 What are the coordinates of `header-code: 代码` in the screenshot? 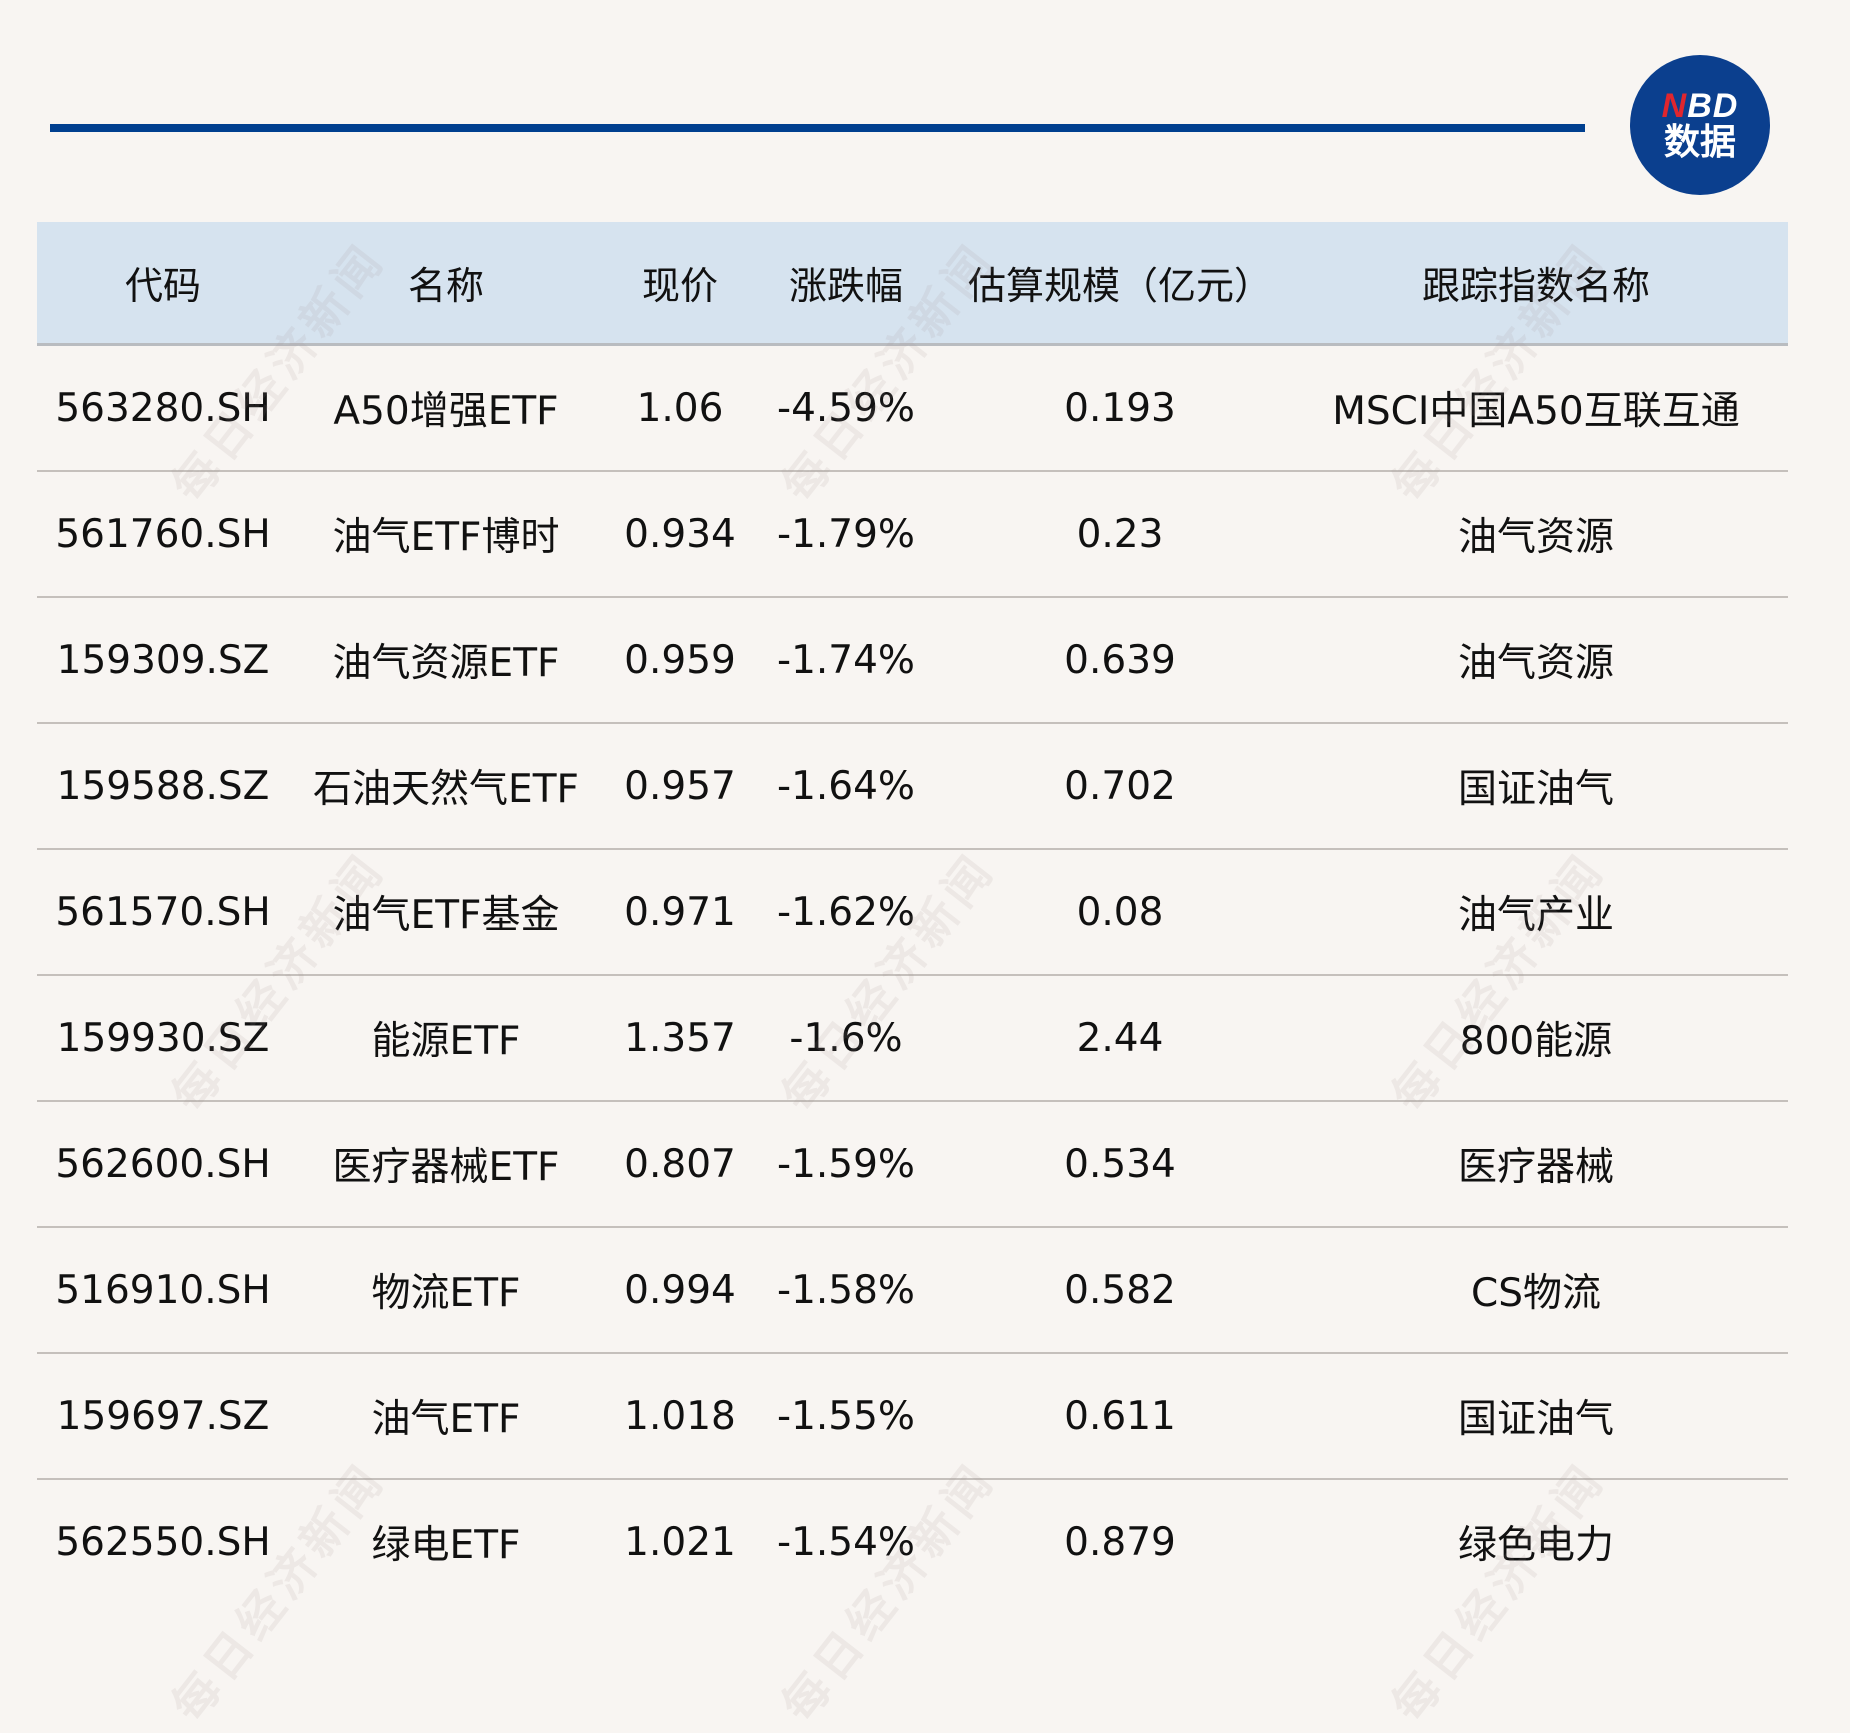 It's located at (163, 286).